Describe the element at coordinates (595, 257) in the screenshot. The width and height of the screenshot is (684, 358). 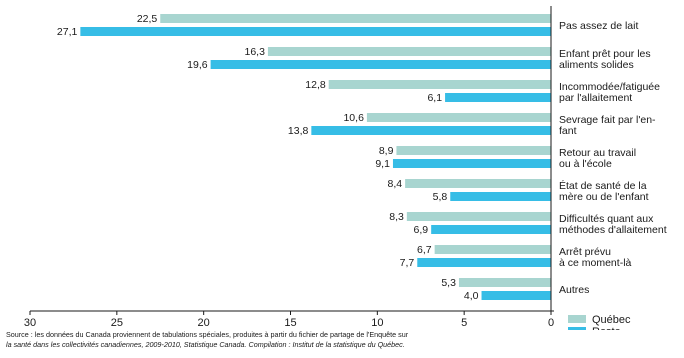
I see `category-label-8: Arrêt prévu à ce moment-là` at that location.